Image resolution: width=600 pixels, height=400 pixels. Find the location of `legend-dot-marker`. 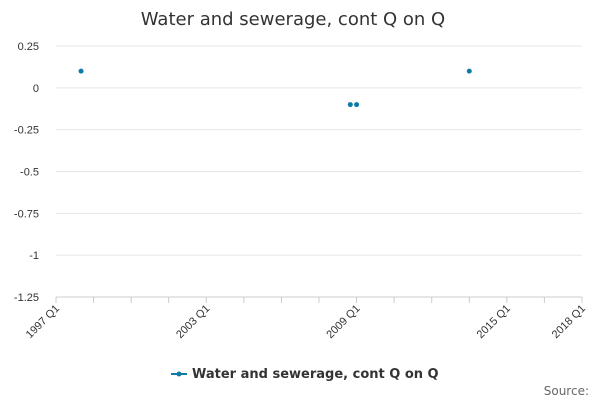

legend-dot-marker is located at coordinates (179, 374).